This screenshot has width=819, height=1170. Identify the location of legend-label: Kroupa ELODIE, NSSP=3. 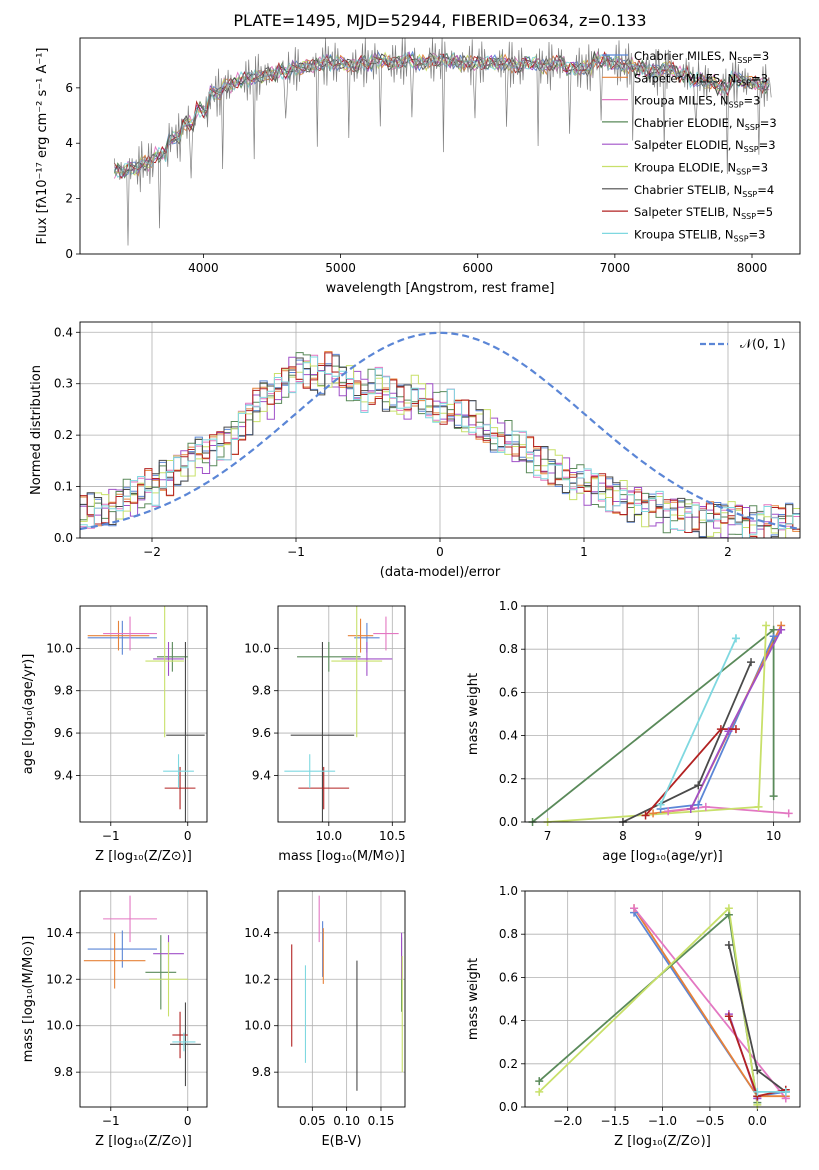
(701, 169).